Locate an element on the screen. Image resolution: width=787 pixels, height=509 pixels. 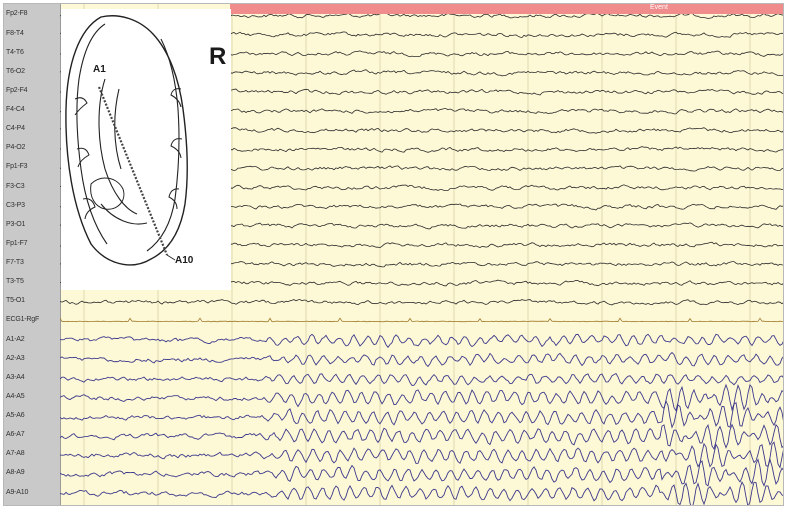
channel-label: T6-O2 is located at coordinates (15, 71).